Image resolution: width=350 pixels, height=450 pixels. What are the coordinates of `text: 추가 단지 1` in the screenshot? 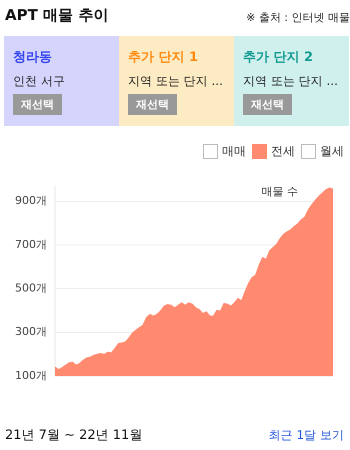 It's located at (163, 57).